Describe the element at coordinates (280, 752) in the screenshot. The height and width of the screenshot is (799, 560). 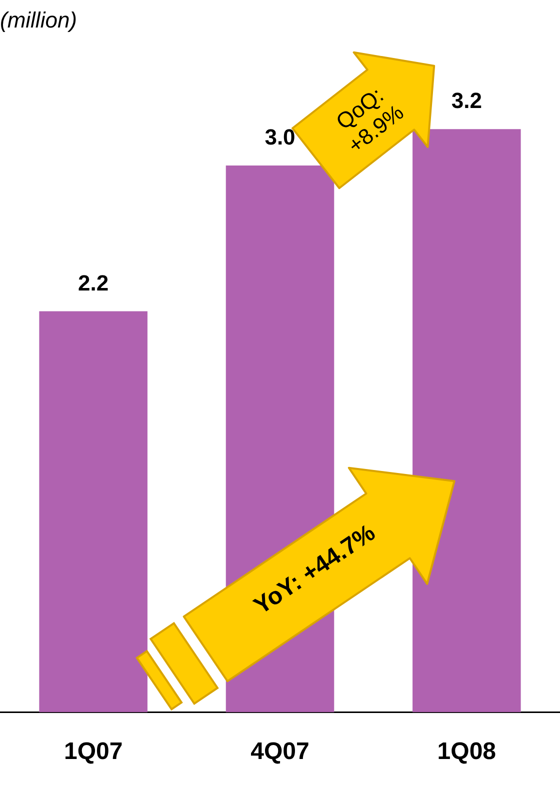
I see `x-tick-label: 4Q07` at that location.